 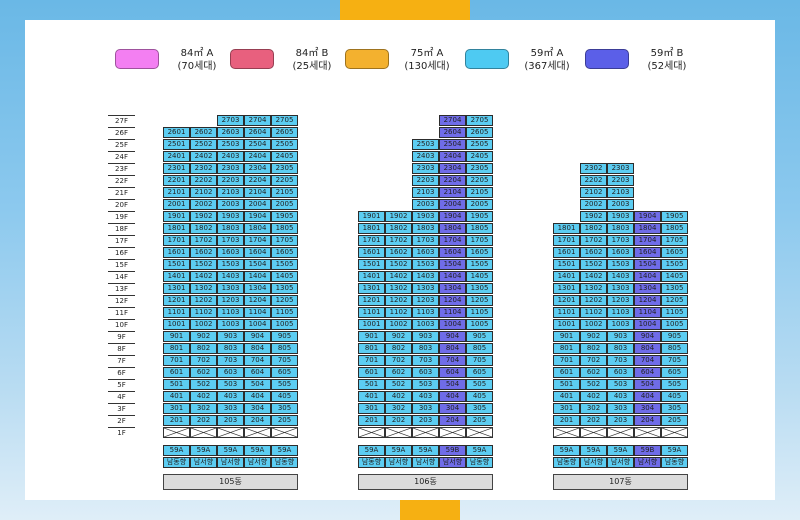 I want to click on unit-cell: 1304, so click(x=452, y=288).